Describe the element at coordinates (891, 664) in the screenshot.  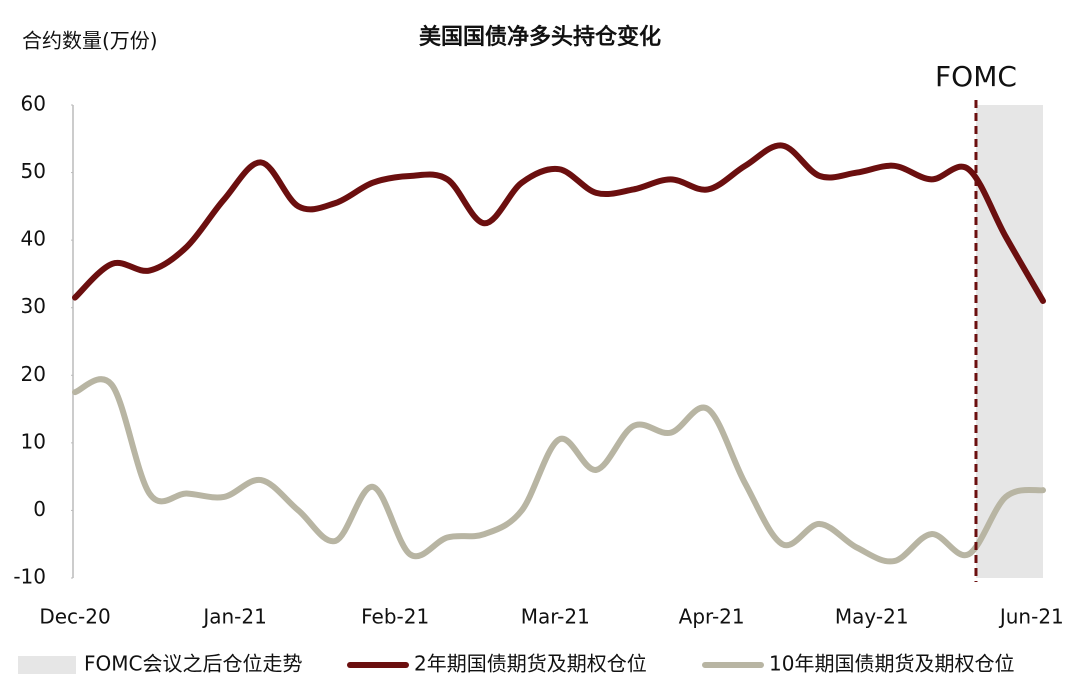
I see `legend-label: 10年期国债期货及期权仓位` at that location.